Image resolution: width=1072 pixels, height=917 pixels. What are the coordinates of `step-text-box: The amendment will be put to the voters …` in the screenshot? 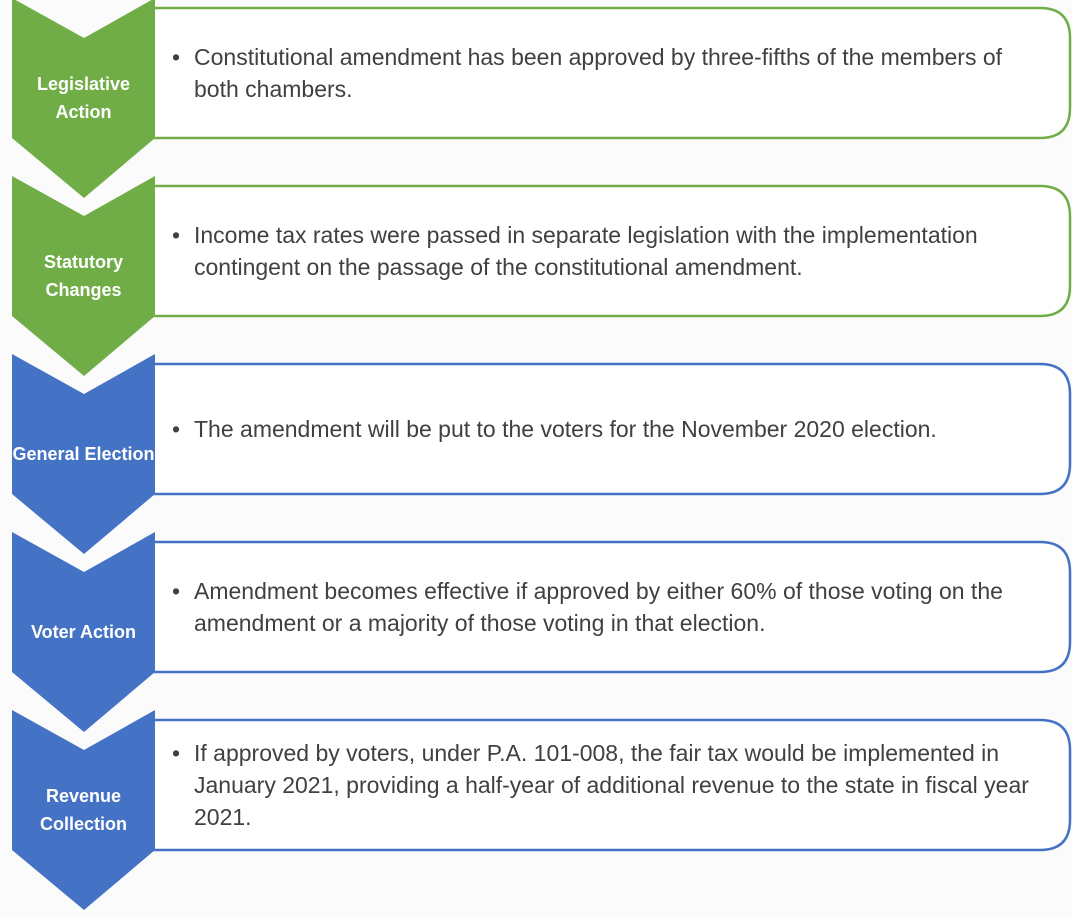 It's located at (607, 429).